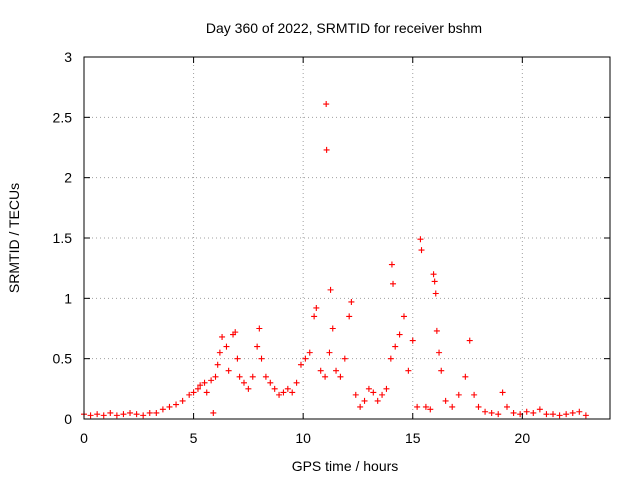 The height and width of the screenshot is (480, 640). Describe the element at coordinates (345, 466) in the screenshot. I see `x-axis-label: GPS time / hours` at that location.